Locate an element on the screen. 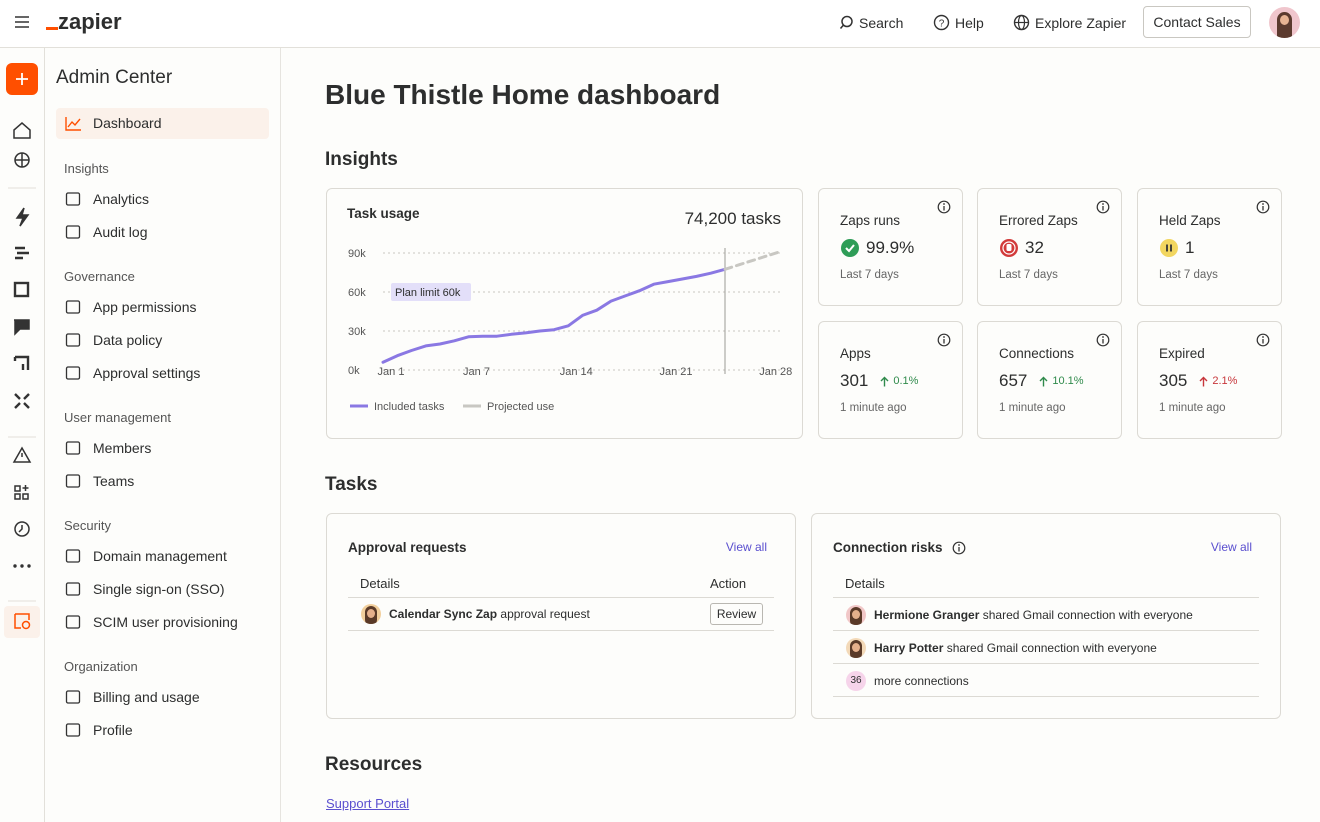 The height and width of the screenshot is (822, 1320). card-title: Approval requests is located at coordinates (407, 547).